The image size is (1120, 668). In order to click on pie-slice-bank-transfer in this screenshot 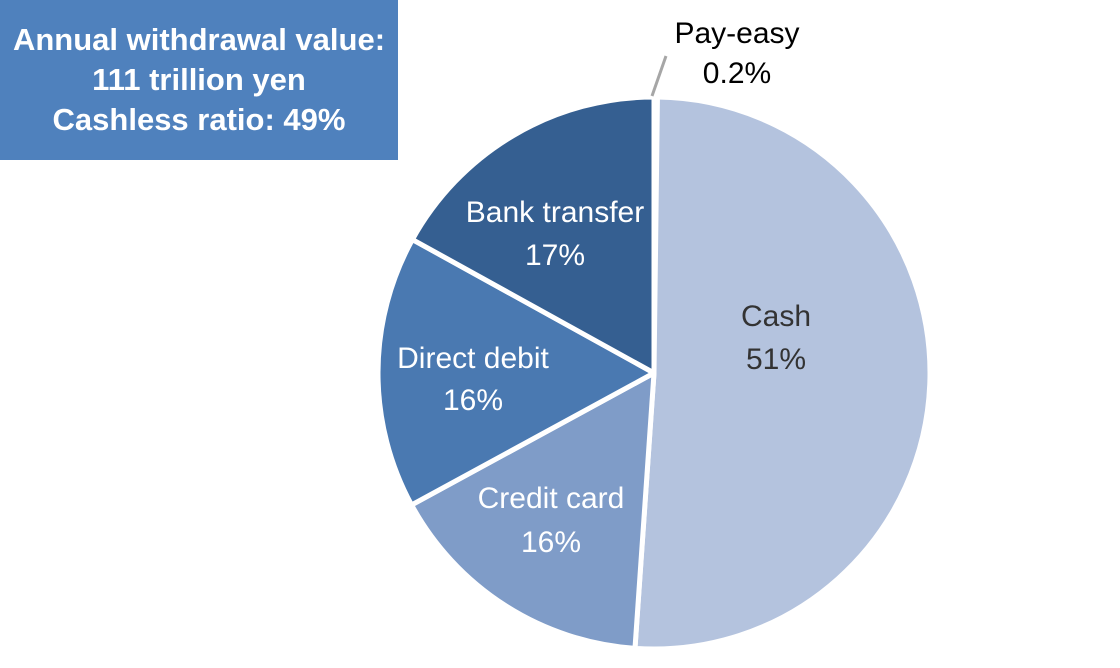, I will do `click(533, 235)`.